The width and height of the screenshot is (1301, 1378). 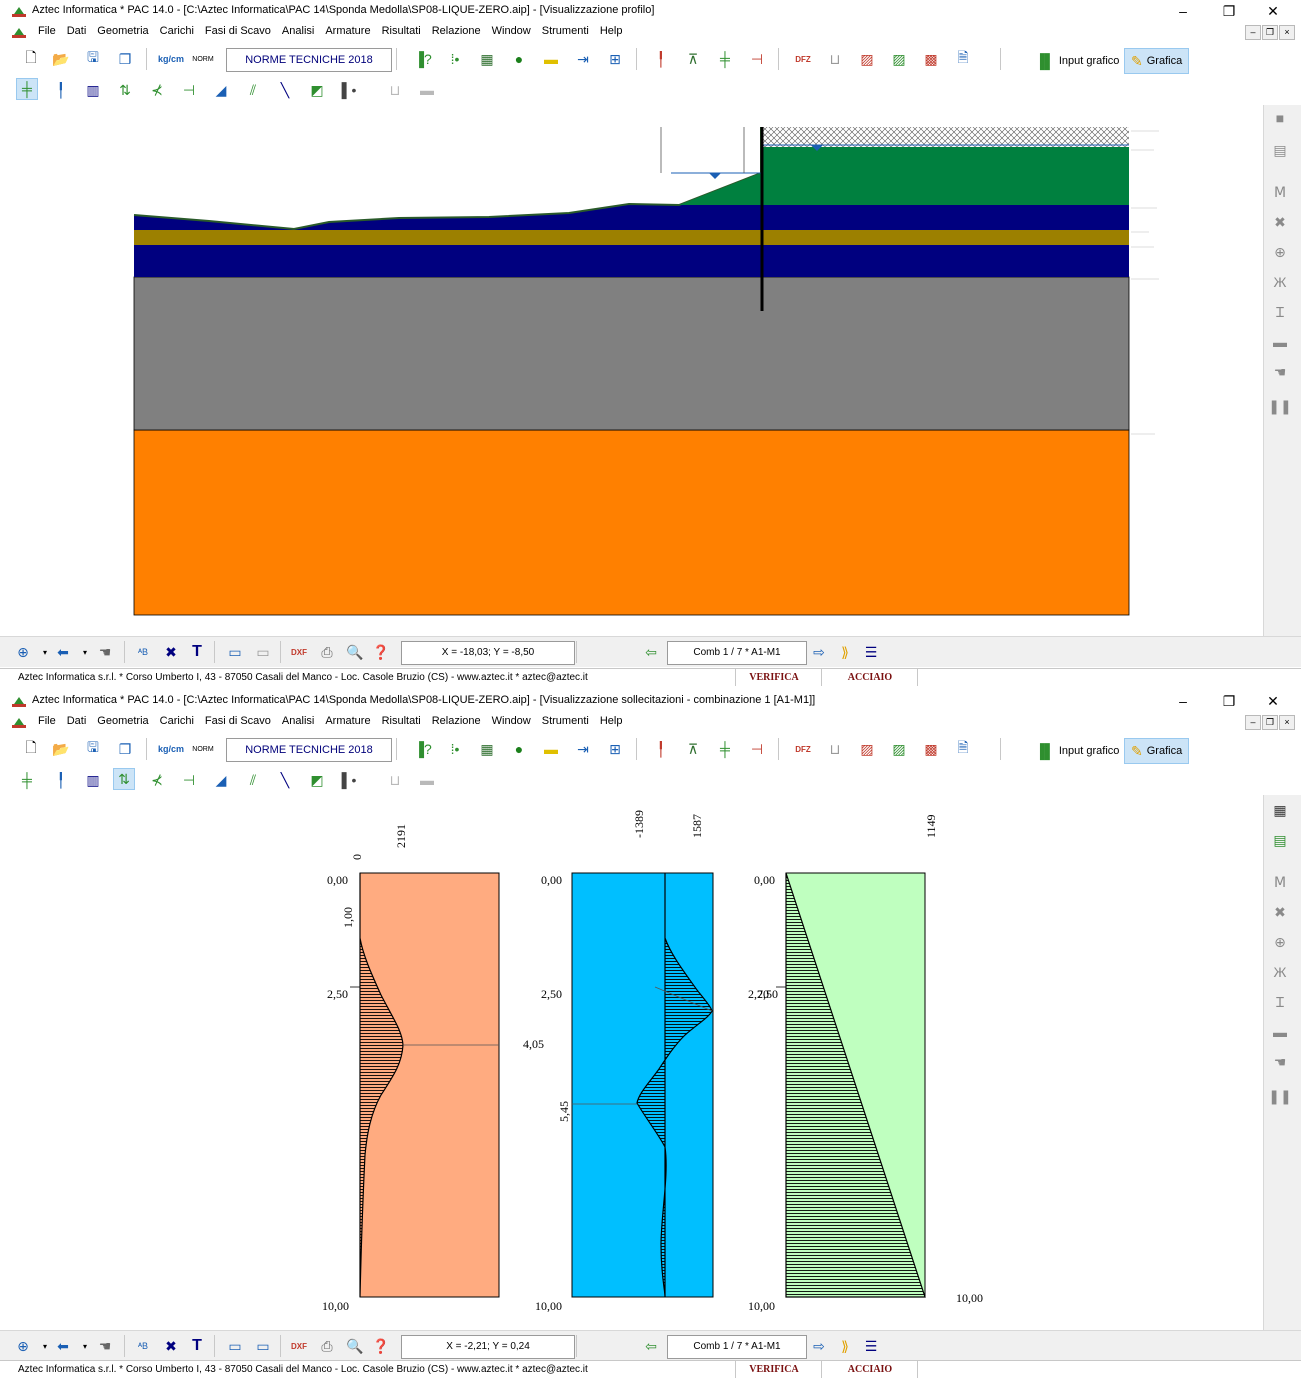 I want to click on help-icon: ❓, so click(x=381, y=651).